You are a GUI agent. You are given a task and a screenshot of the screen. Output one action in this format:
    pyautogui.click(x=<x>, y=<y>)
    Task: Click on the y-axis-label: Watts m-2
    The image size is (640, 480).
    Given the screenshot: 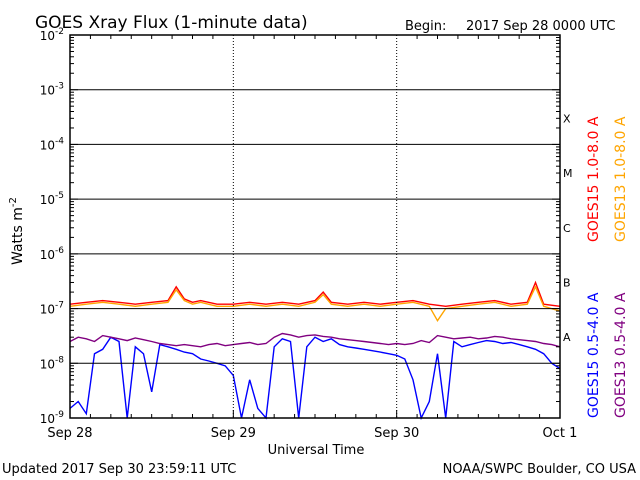 What is the action you would take?
    pyautogui.click(x=17, y=231)
    